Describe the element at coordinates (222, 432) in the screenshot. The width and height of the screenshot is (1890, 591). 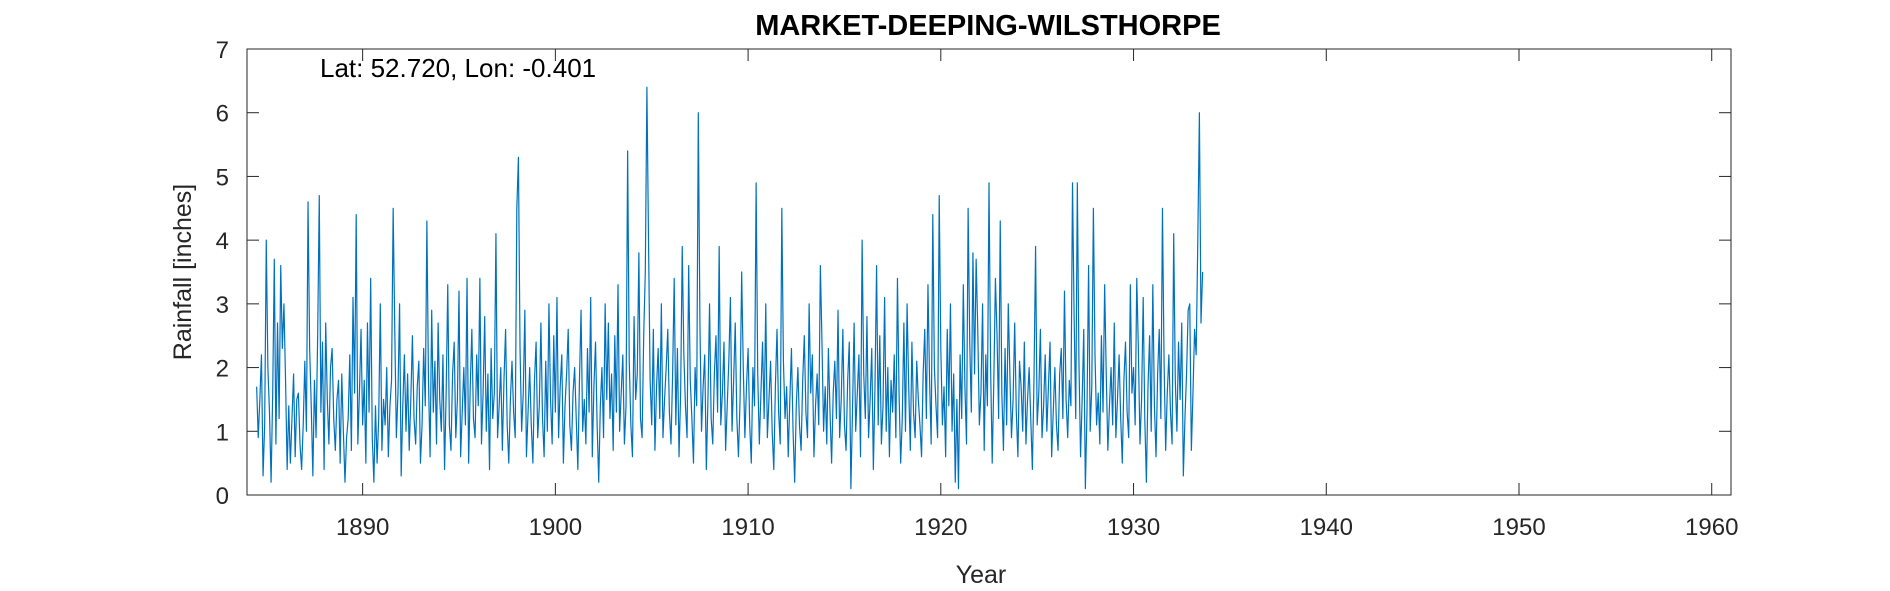
I see `y-tick-label: 1` at that location.